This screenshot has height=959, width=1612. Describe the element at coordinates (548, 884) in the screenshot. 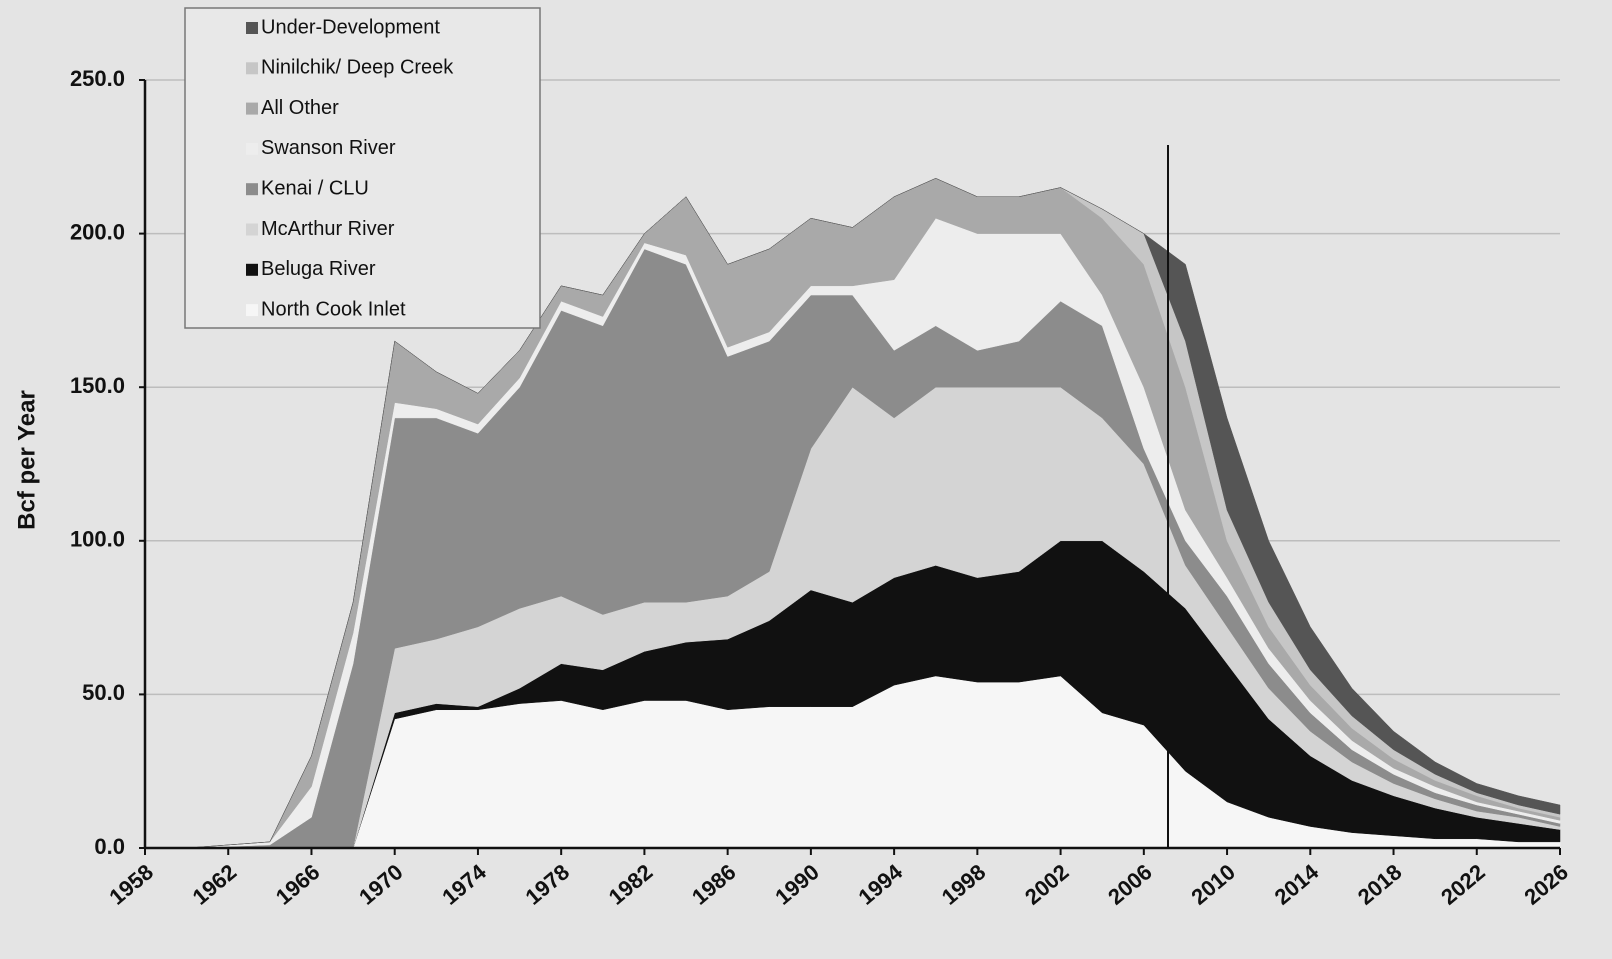

I see `x-tick-label: 1978` at that location.